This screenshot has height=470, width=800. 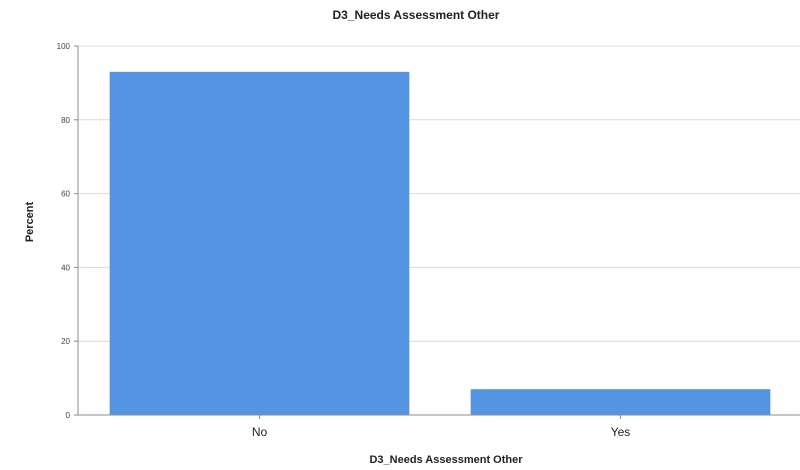 I want to click on y-tick-label: 0, so click(x=68, y=415).